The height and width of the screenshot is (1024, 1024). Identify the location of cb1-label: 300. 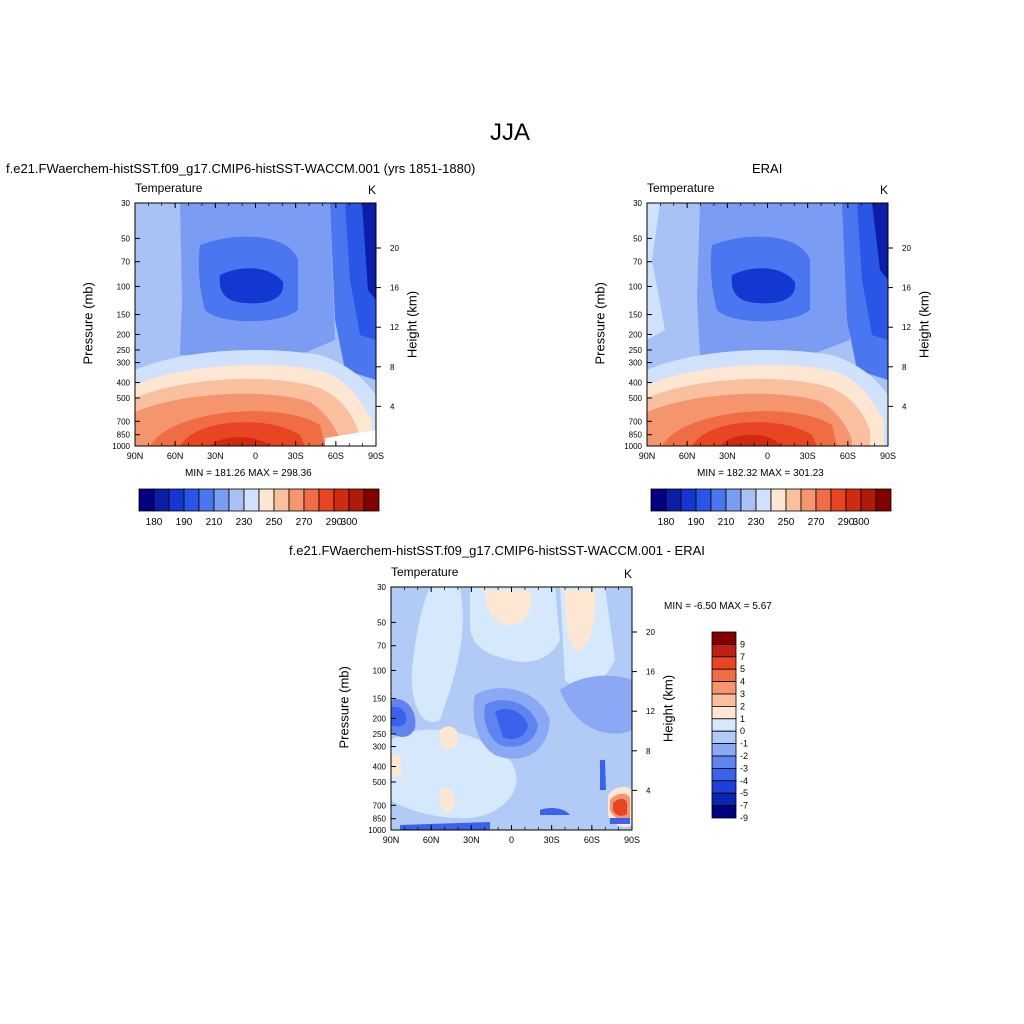
(349, 522).